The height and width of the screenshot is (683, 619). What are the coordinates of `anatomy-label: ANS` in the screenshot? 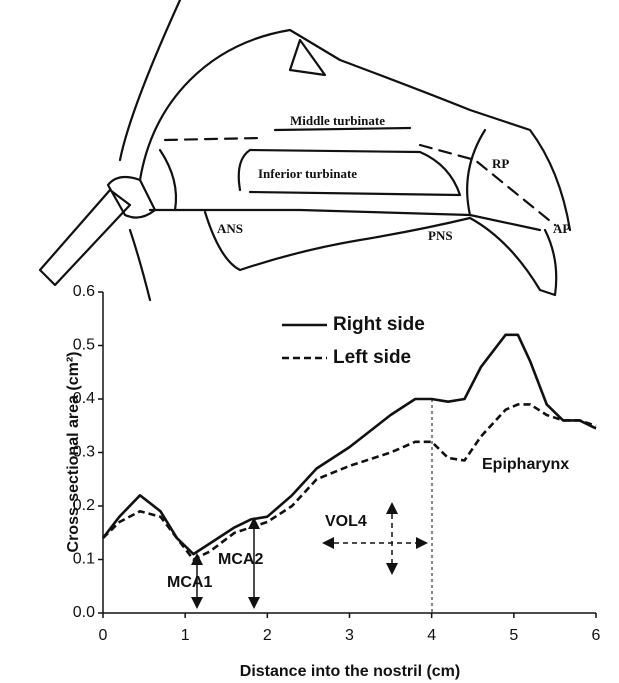 It's located at (230, 228).